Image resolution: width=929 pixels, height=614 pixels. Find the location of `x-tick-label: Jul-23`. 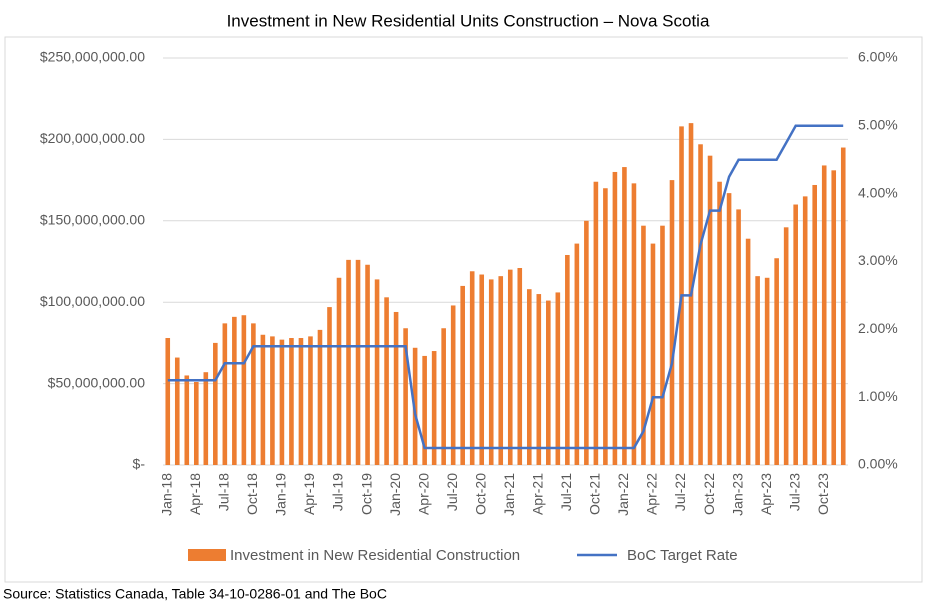

x-tick-label: Jul-23 is located at coordinates (794, 492).